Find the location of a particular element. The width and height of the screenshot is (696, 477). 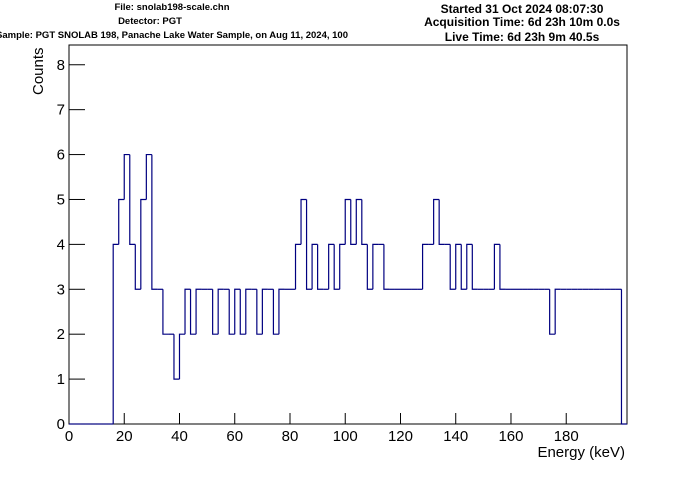

y-tick-label: 6 is located at coordinates (61, 155).